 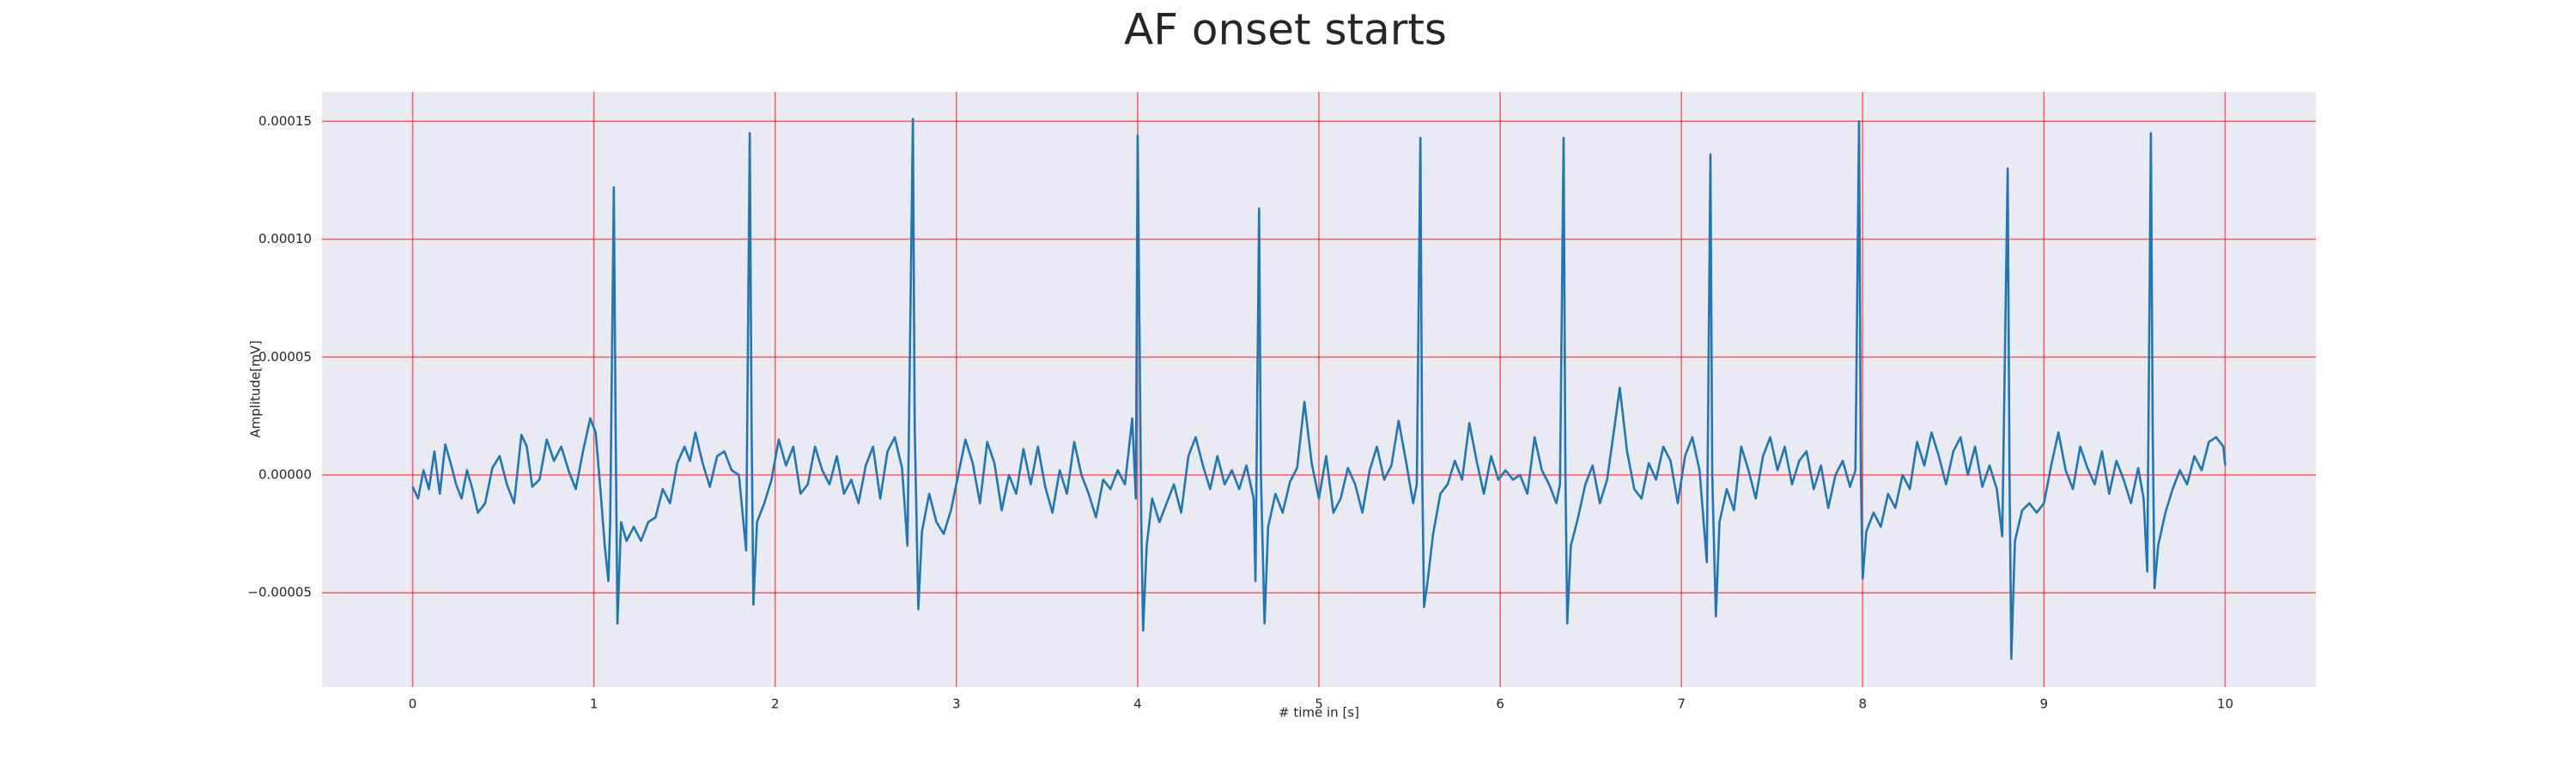 I want to click on x-tick-label: 8, so click(x=1863, y=704).